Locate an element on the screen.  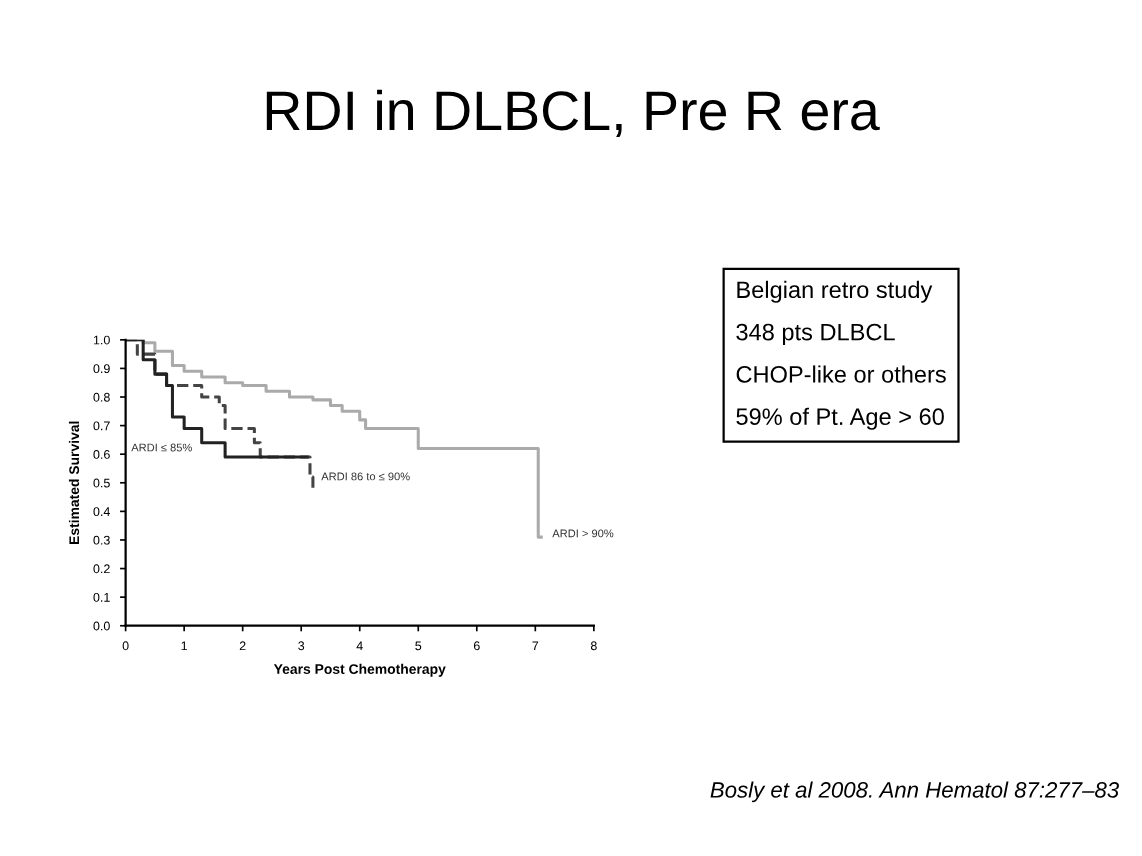
text: CHOP-like or others is located at coordinates (841, 374).